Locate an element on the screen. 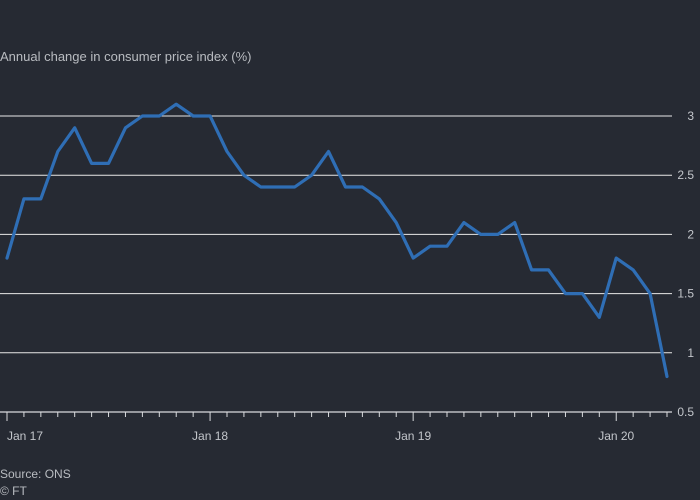 The width and height of the screenshot is (700, 500). y-tick-label: 1.5 is located at coordinates (685, 294).